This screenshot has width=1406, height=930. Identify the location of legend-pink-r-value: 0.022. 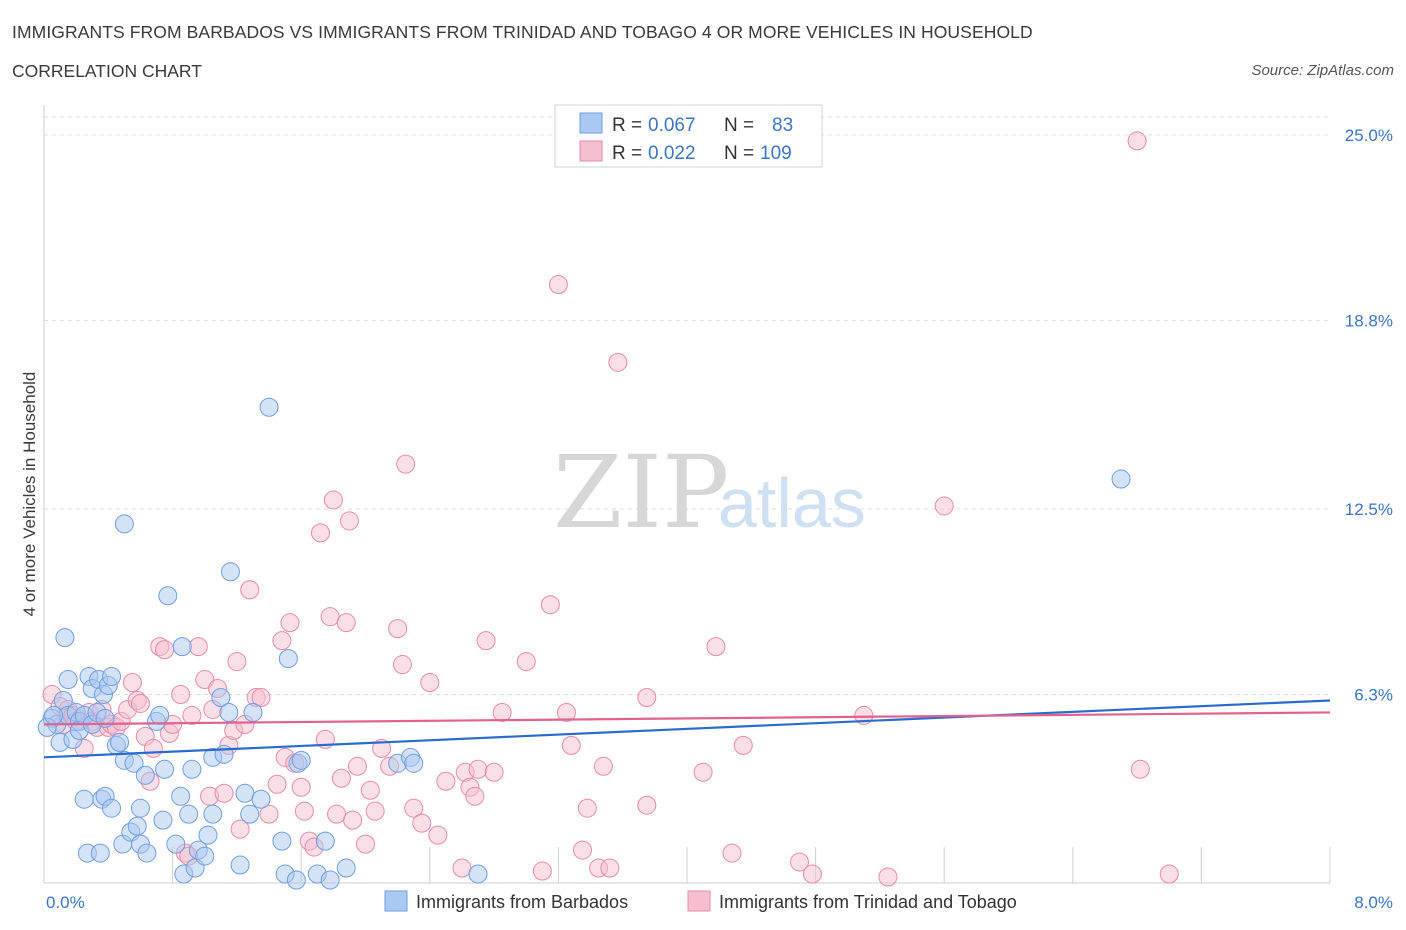
(672, 153).